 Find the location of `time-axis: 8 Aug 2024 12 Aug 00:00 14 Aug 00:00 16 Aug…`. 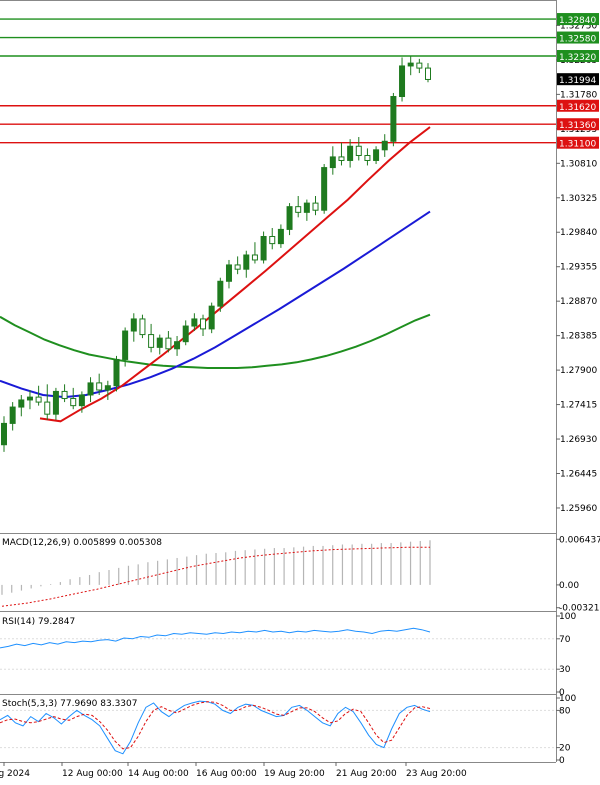

time-axis: 8 Aug 2024 12 Aug 00:00 14 Aug 00:00 16 Aug… is located at coordinates (233, 770).